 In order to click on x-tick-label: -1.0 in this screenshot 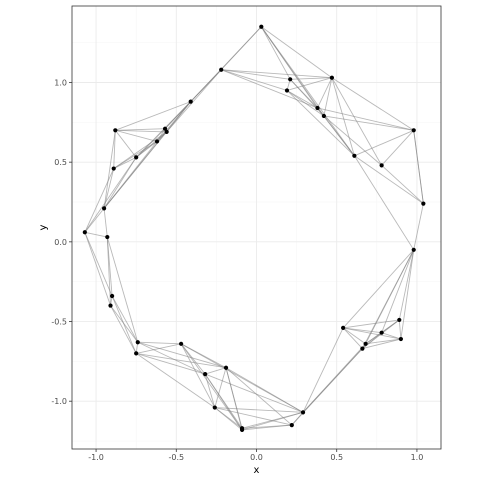, I will do `click(96, 457)`.